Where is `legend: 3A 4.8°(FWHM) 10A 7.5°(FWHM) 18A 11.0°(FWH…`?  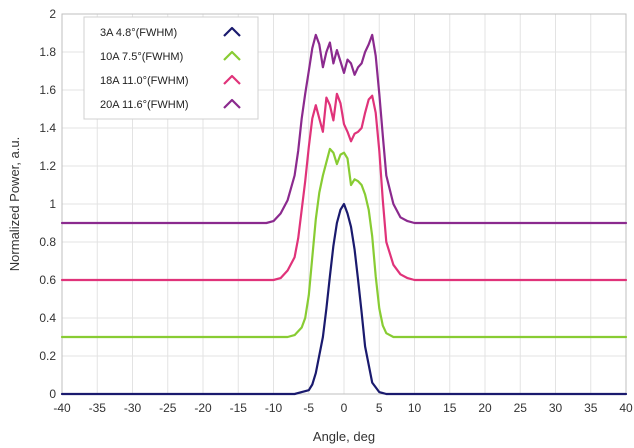 legend: 3A 4.8°(FWHM) 10A 7.5°(FWHM) 18A 11.0°(FWH… is located at coordinates (171, 68).